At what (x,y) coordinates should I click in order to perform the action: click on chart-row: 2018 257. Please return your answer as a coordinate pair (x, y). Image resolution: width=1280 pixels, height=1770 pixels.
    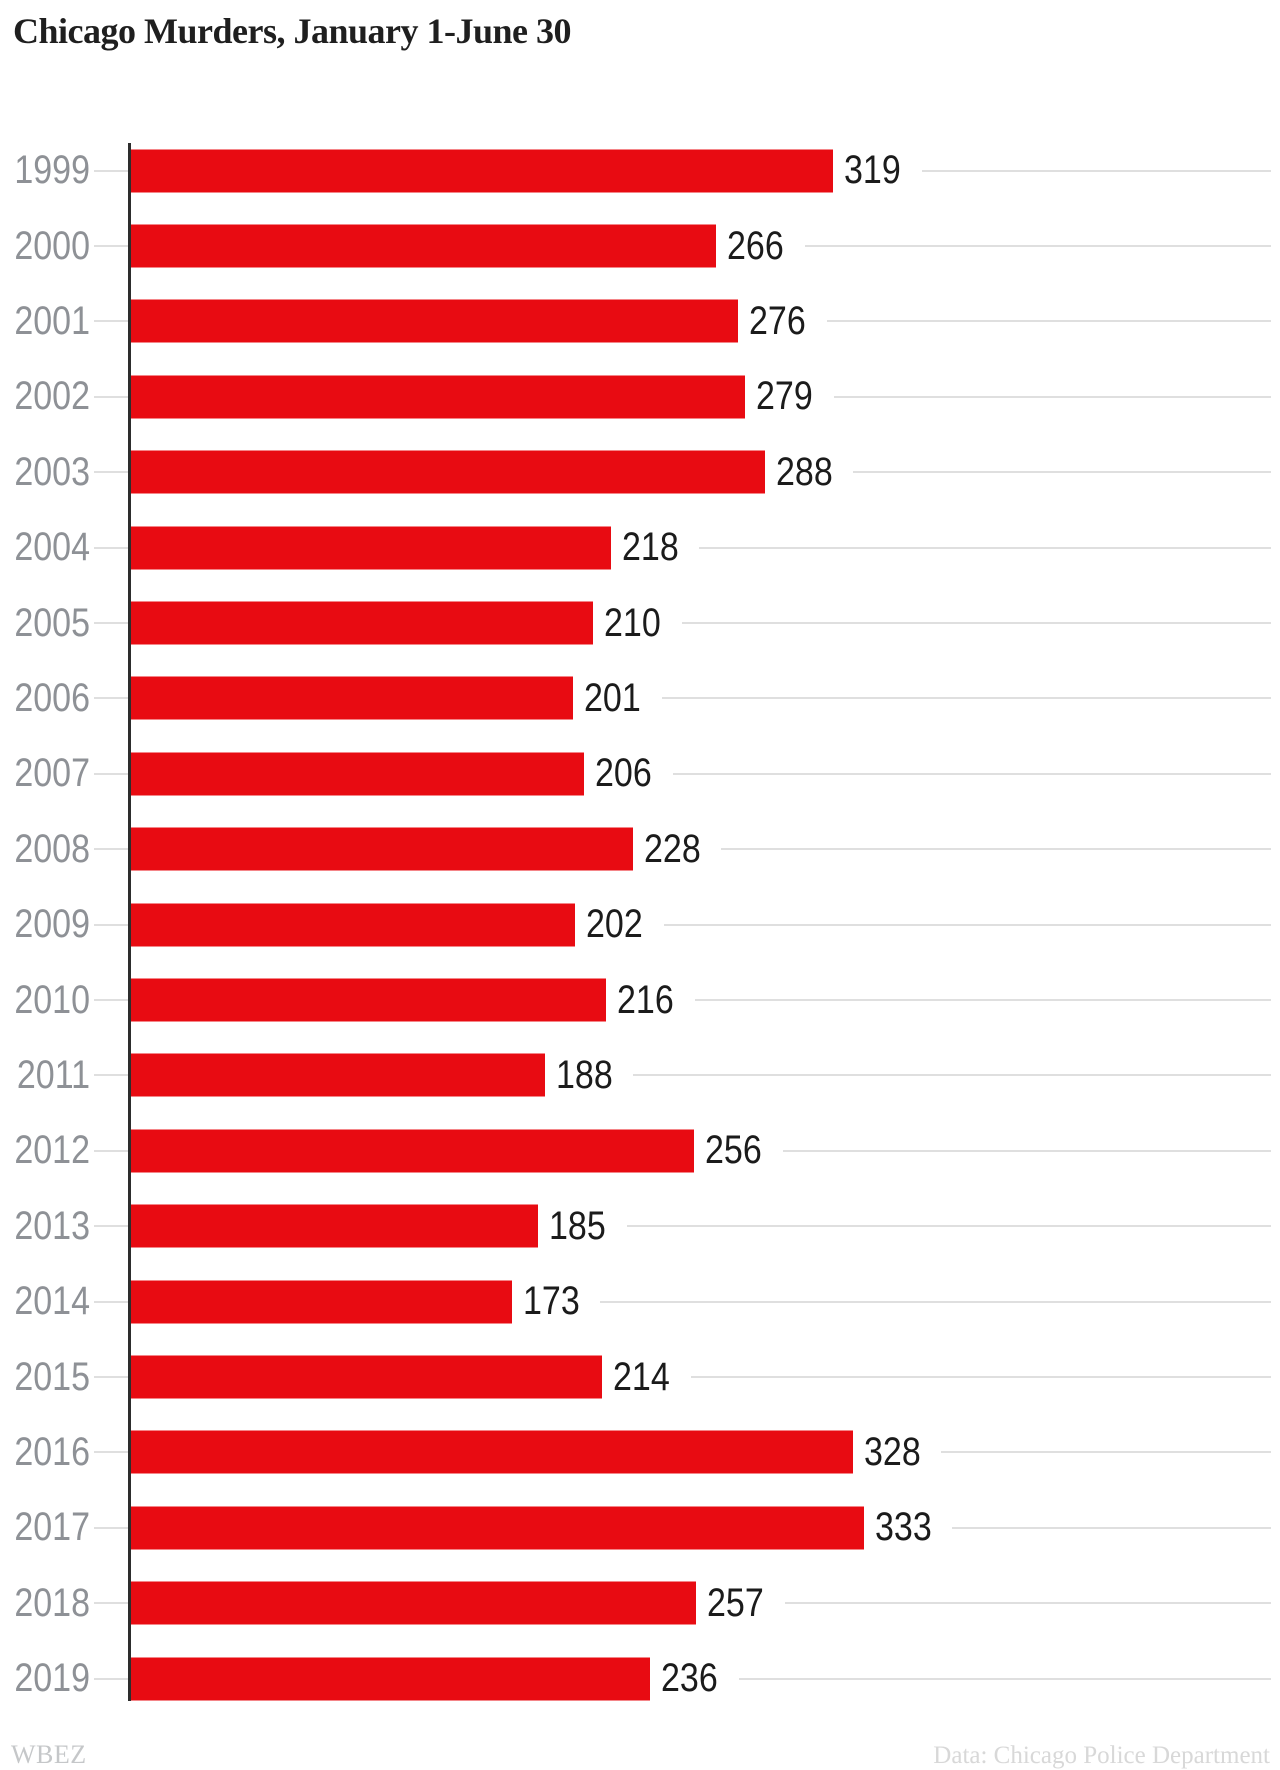
    Looking at the image, I should click on (635, 1603).